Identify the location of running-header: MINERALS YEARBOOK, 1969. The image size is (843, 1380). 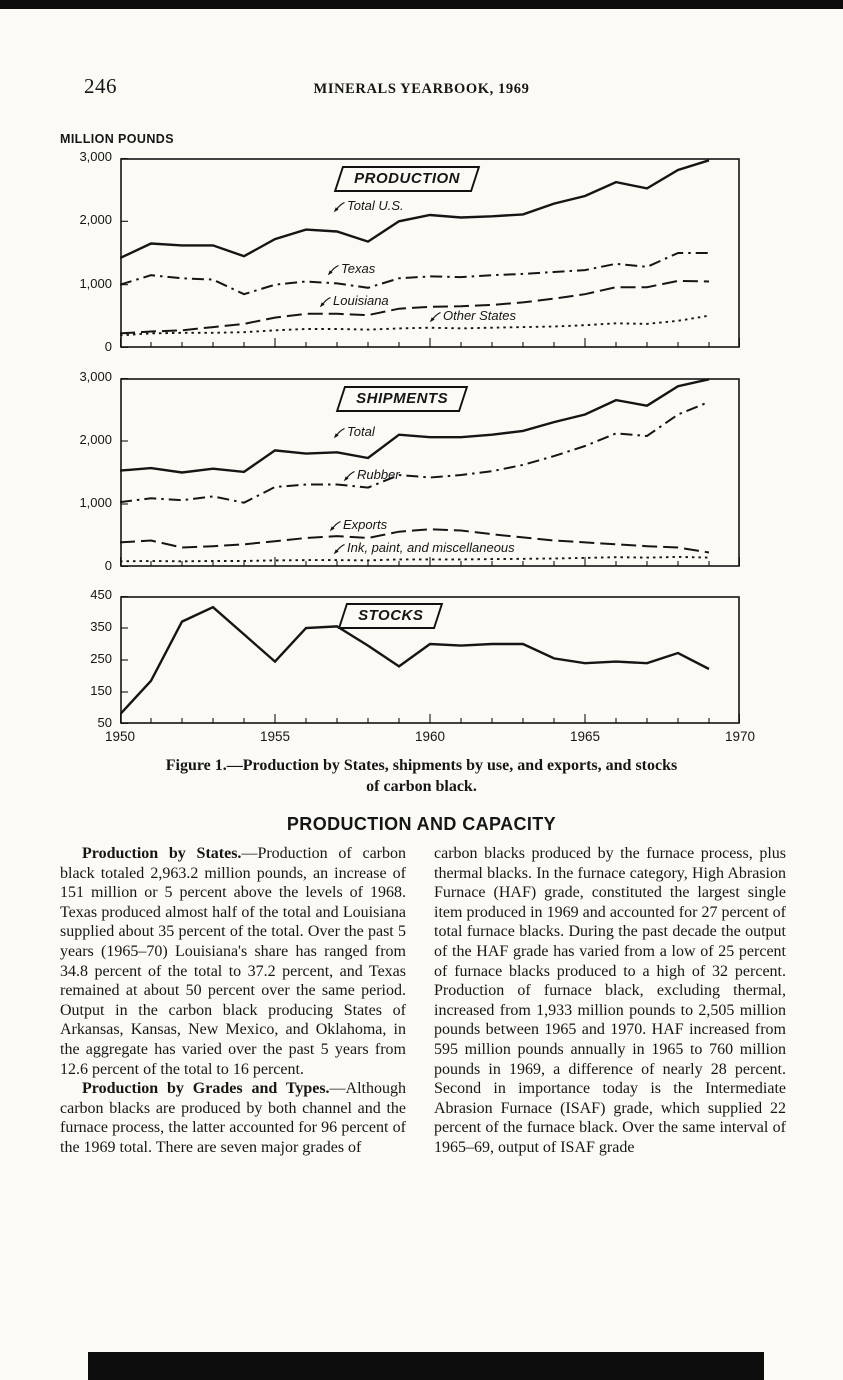
(421, 89).